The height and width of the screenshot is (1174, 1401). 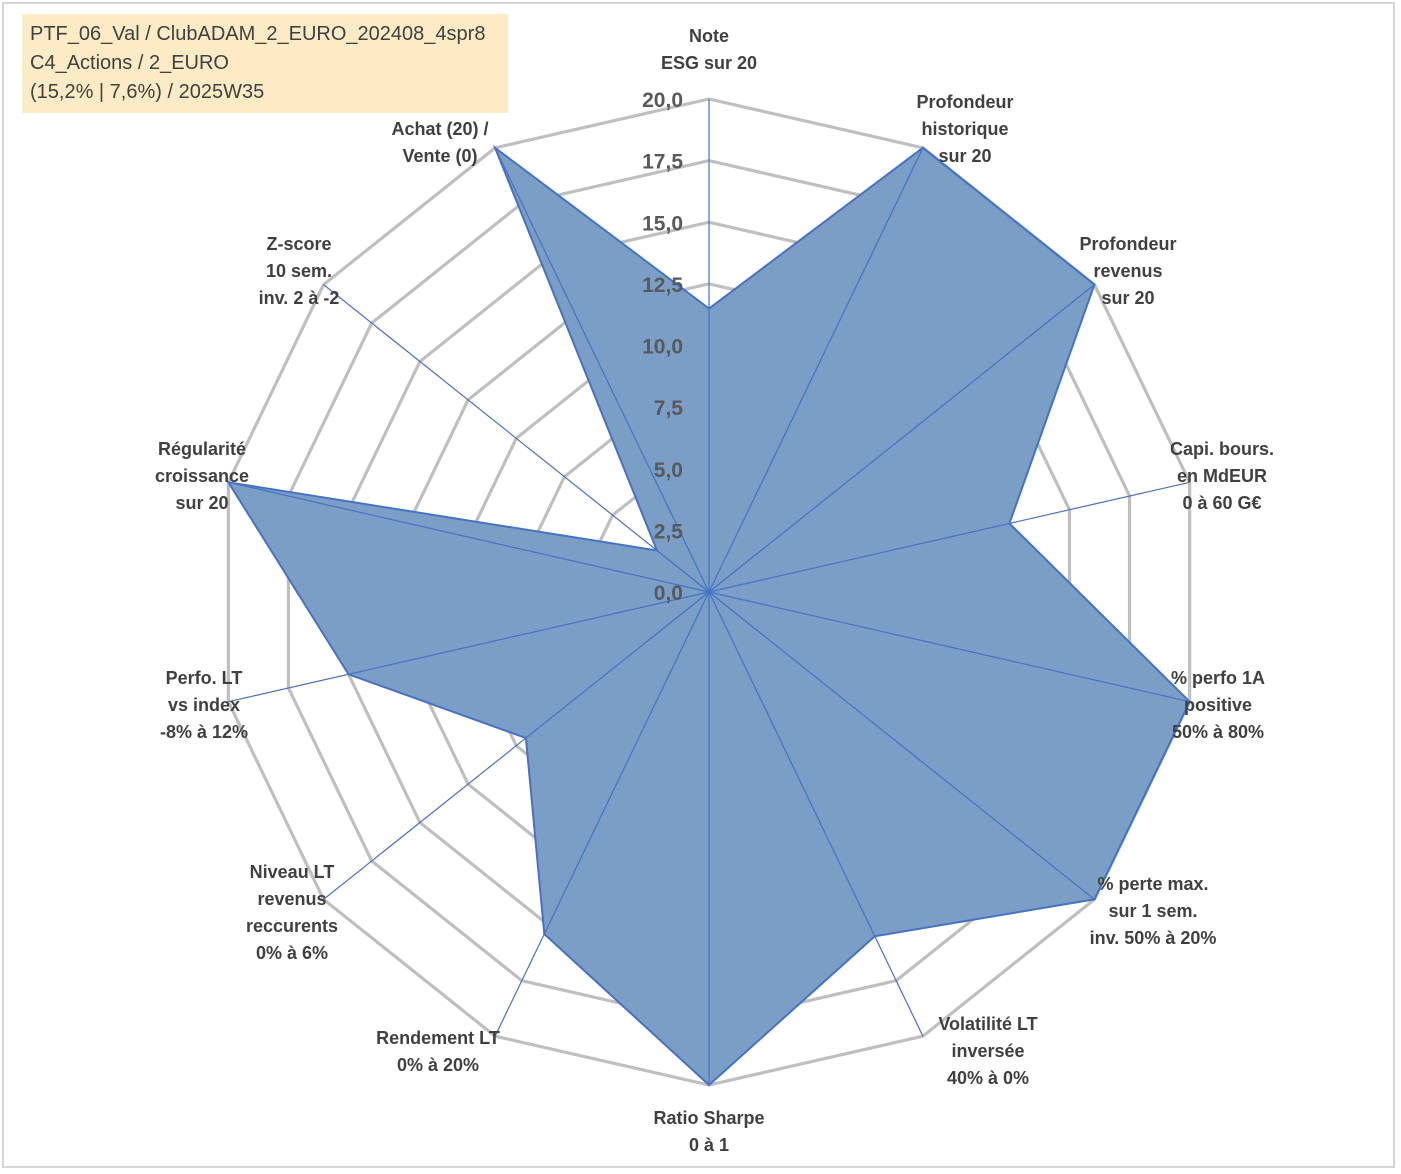 What do you see at coordinates (662, 223) in the screenshot?
I see `tick-label-6: 15,0` at bounding box center [662, 223].